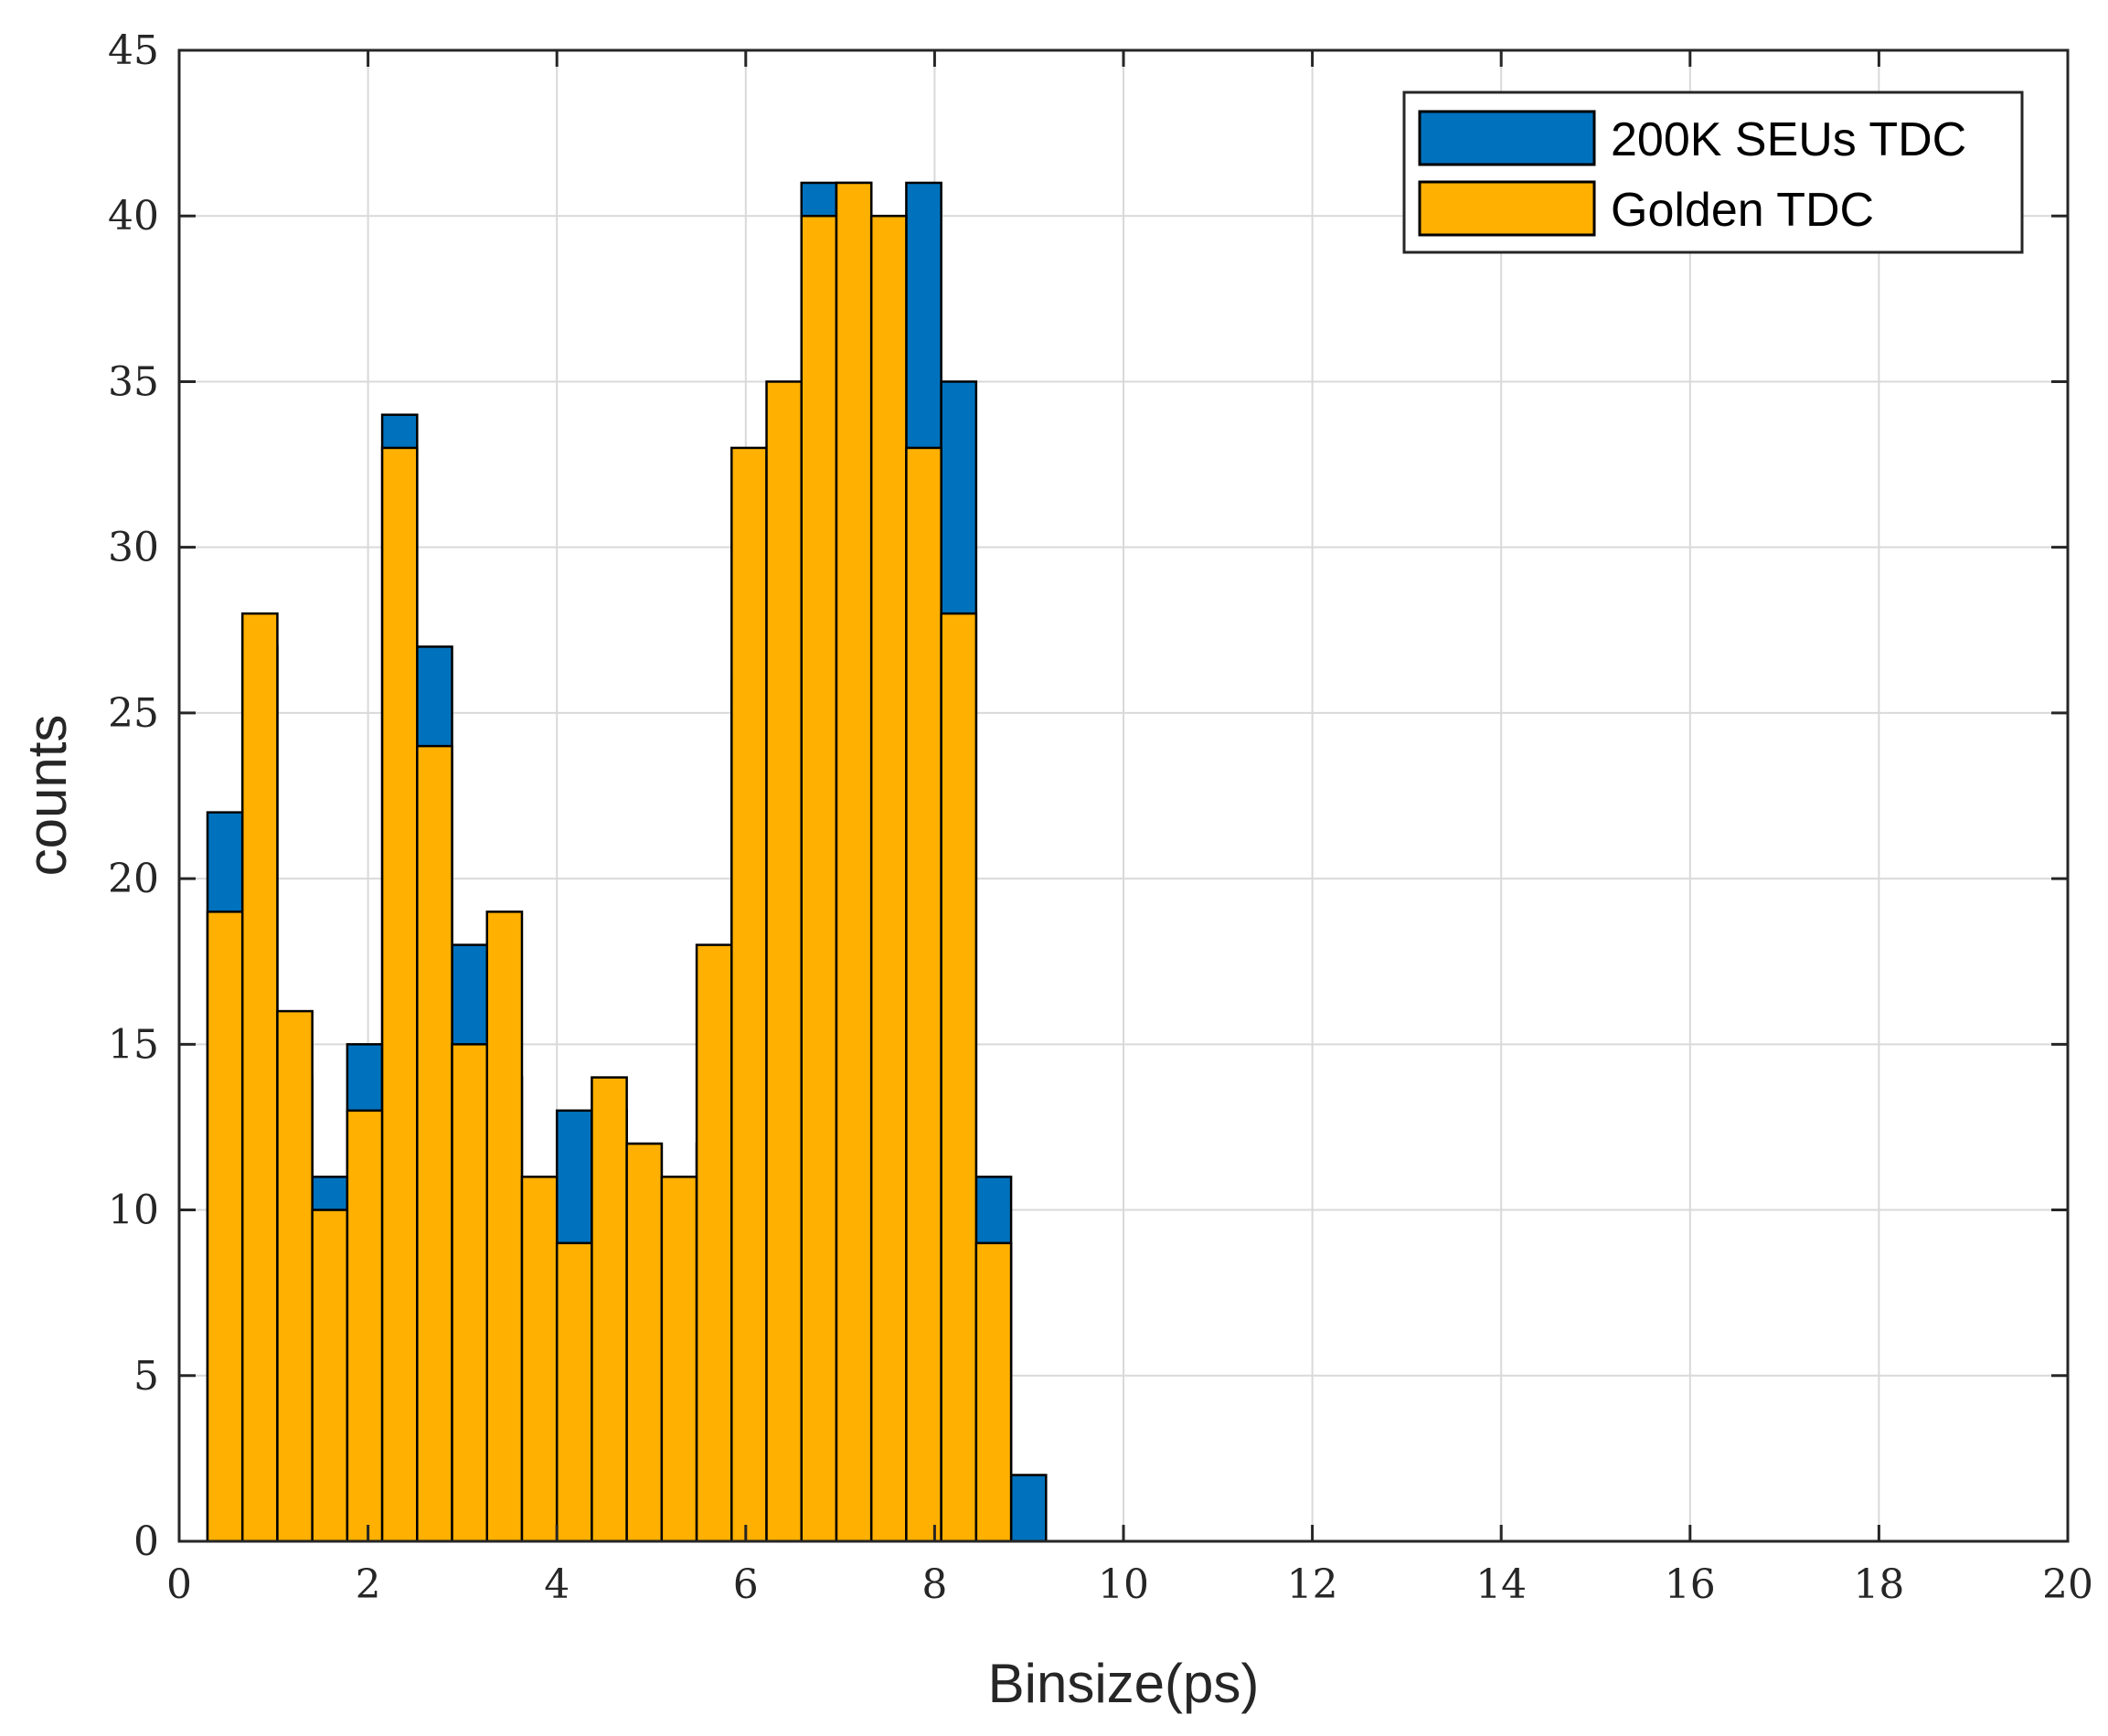 The height and width of the screenshot is (1736, 2108). I want to click on y-tick-label: 45, so click(134, 50).